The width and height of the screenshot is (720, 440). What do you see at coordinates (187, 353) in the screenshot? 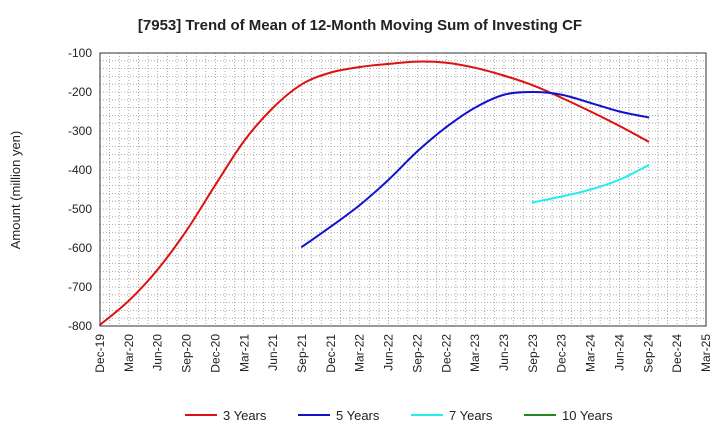
I see `x-tick-label: Sep-20` at bounding box center [187, 353].